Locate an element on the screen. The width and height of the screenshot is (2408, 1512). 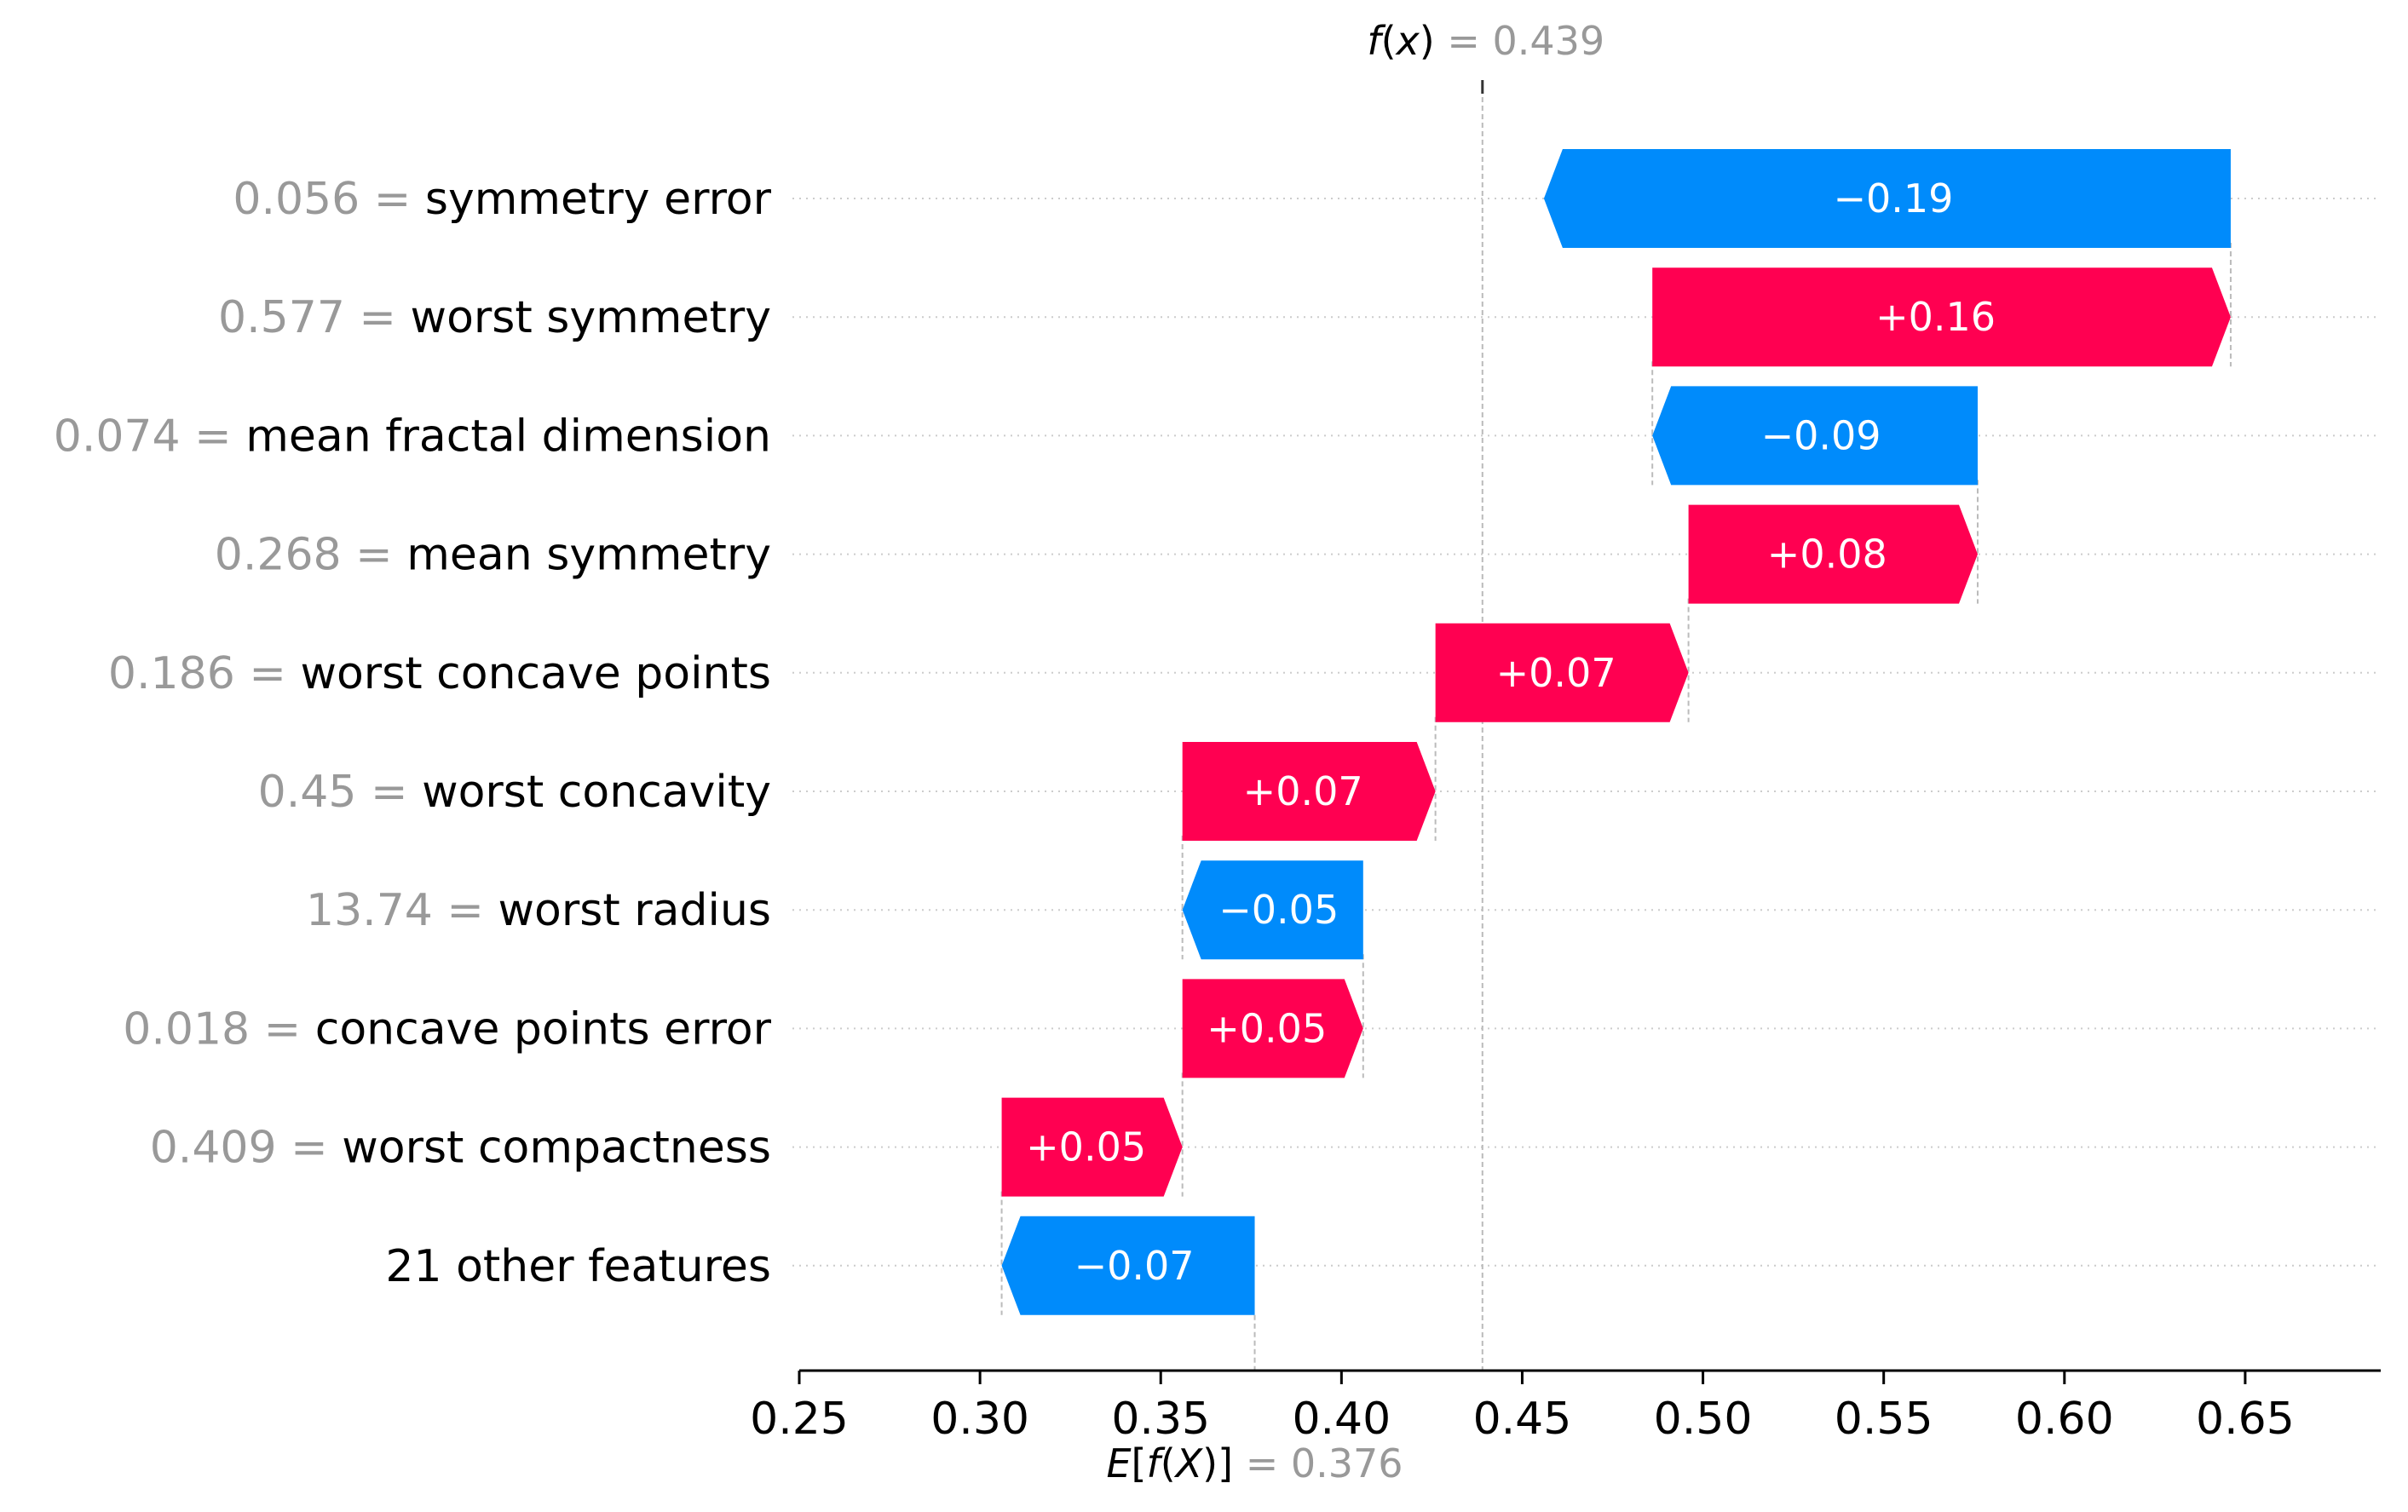
feature-label: 0.577 = worst symmetry is located at coordinates (495, 317).